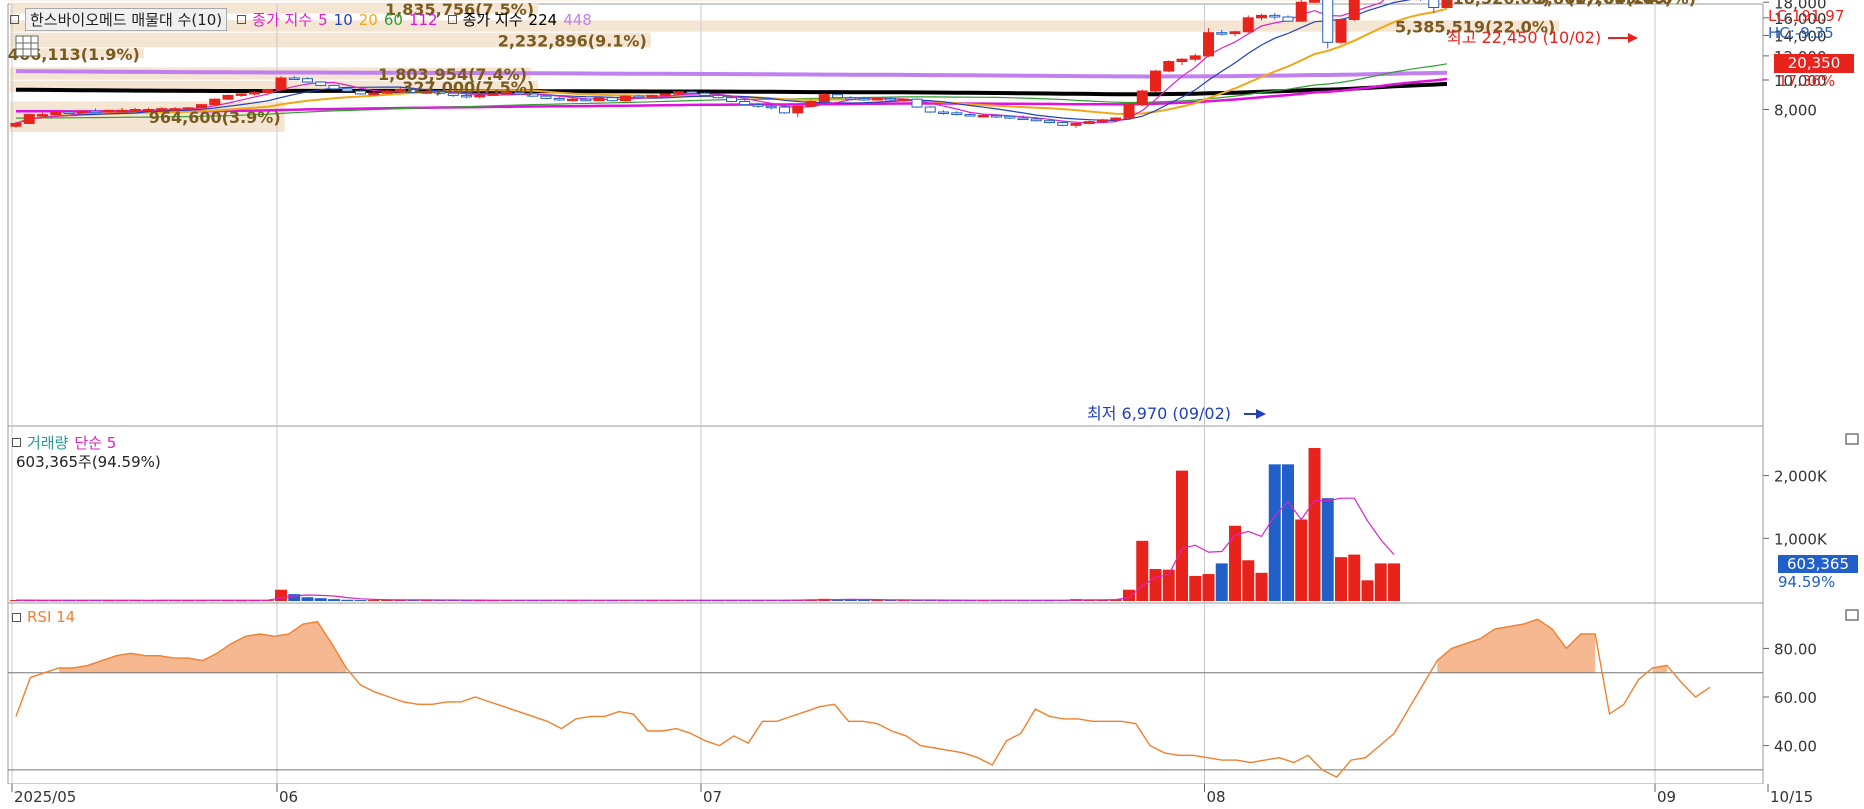 The image size is (1864, 809). I want to click on last-change-pct: 17.36%, so click(1807, 81).